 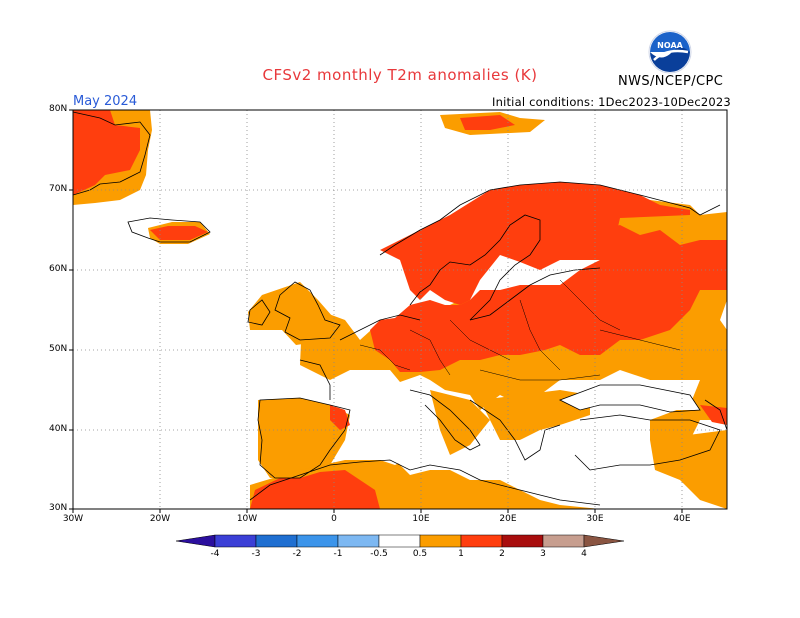 What do you see at coordinates (58, 269) in the screenshot?
I see `lat-tick-60n: 60N` at bounding box center [58, 269].